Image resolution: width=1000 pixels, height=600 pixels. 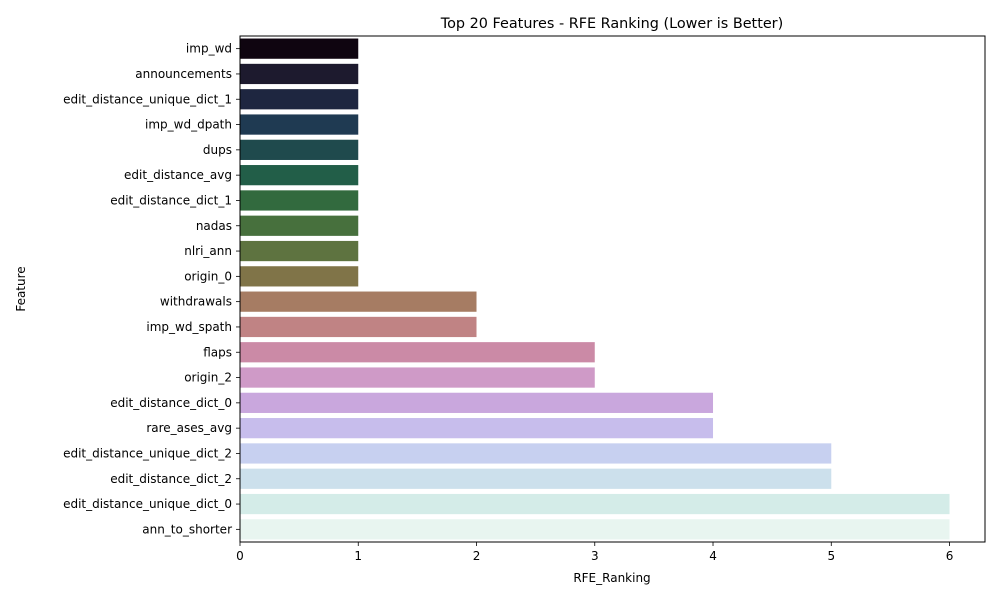 What do you see at coordinates (183, 74) in the screenshot?
I see `y-tick-label: announcements` at bounding box center [183, 74].